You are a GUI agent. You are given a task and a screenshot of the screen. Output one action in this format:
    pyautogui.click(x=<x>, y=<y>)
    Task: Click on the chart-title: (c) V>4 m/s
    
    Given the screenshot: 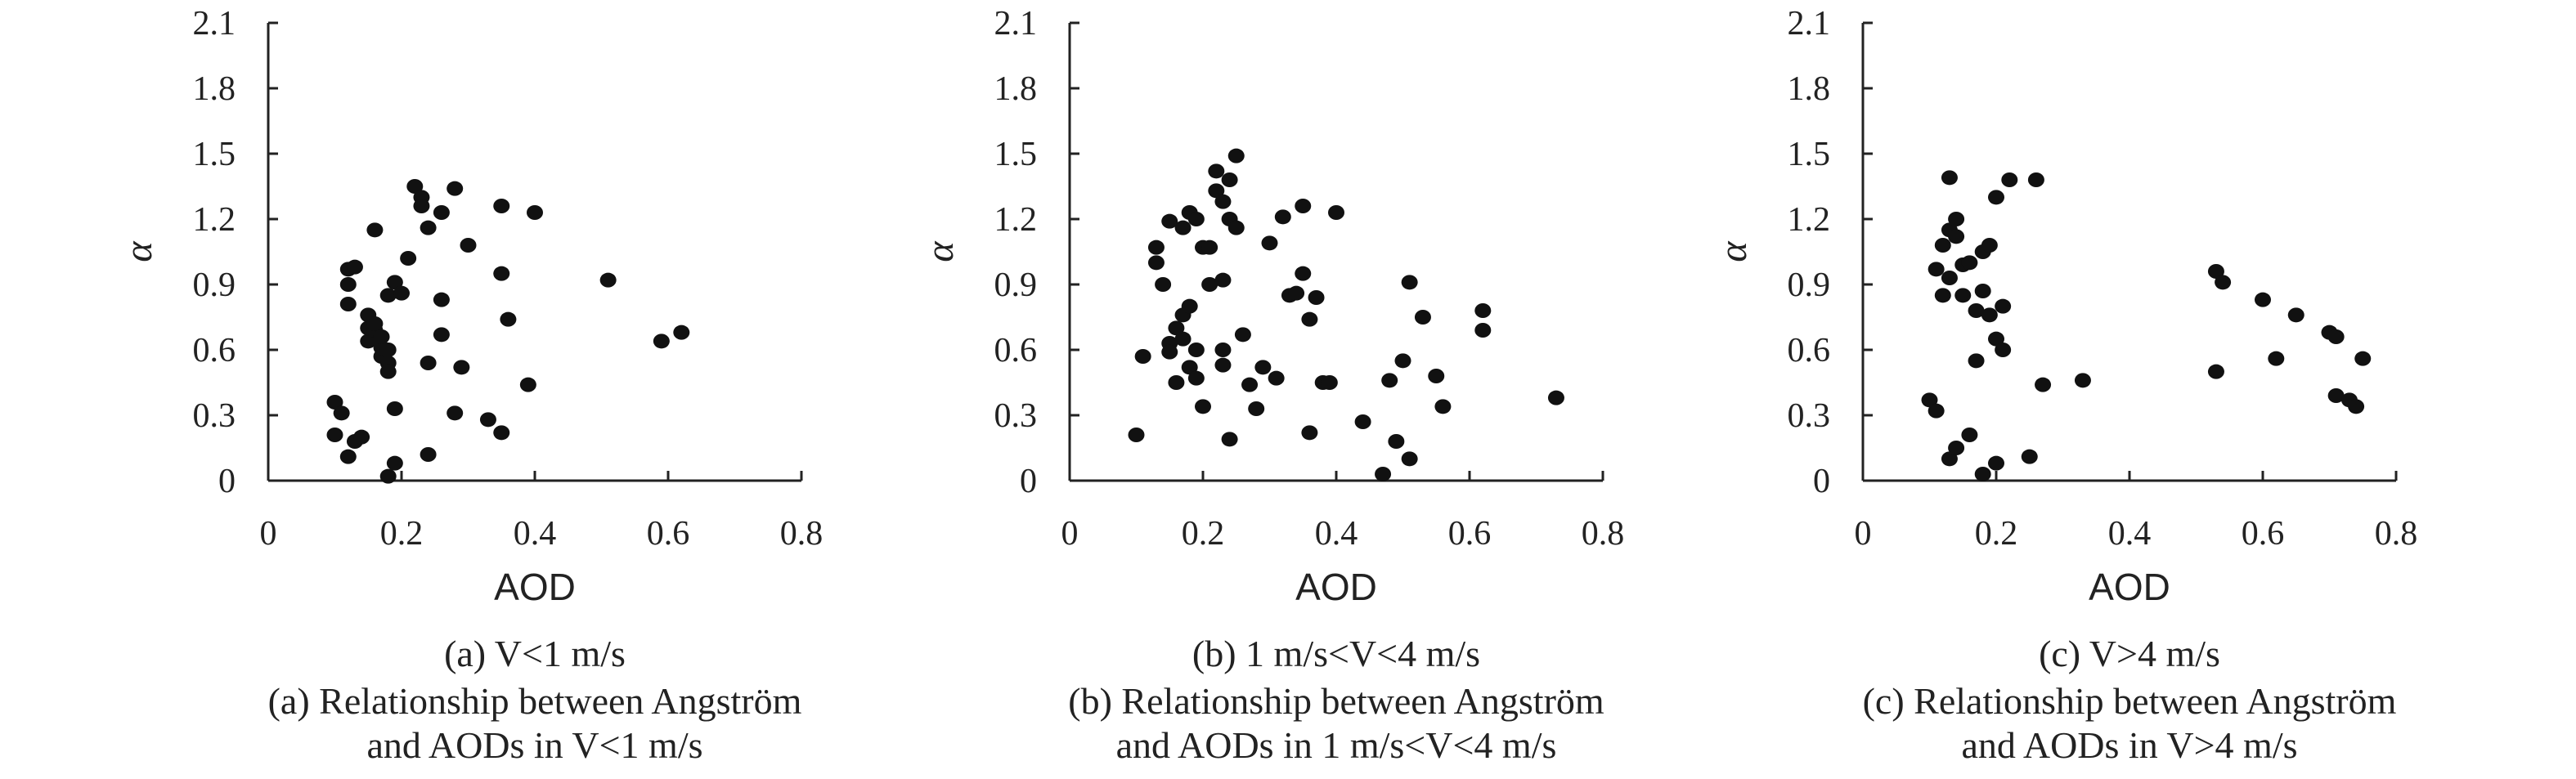 What is the action you would take?
    pyautogui.click(x=2129, y=654)
    